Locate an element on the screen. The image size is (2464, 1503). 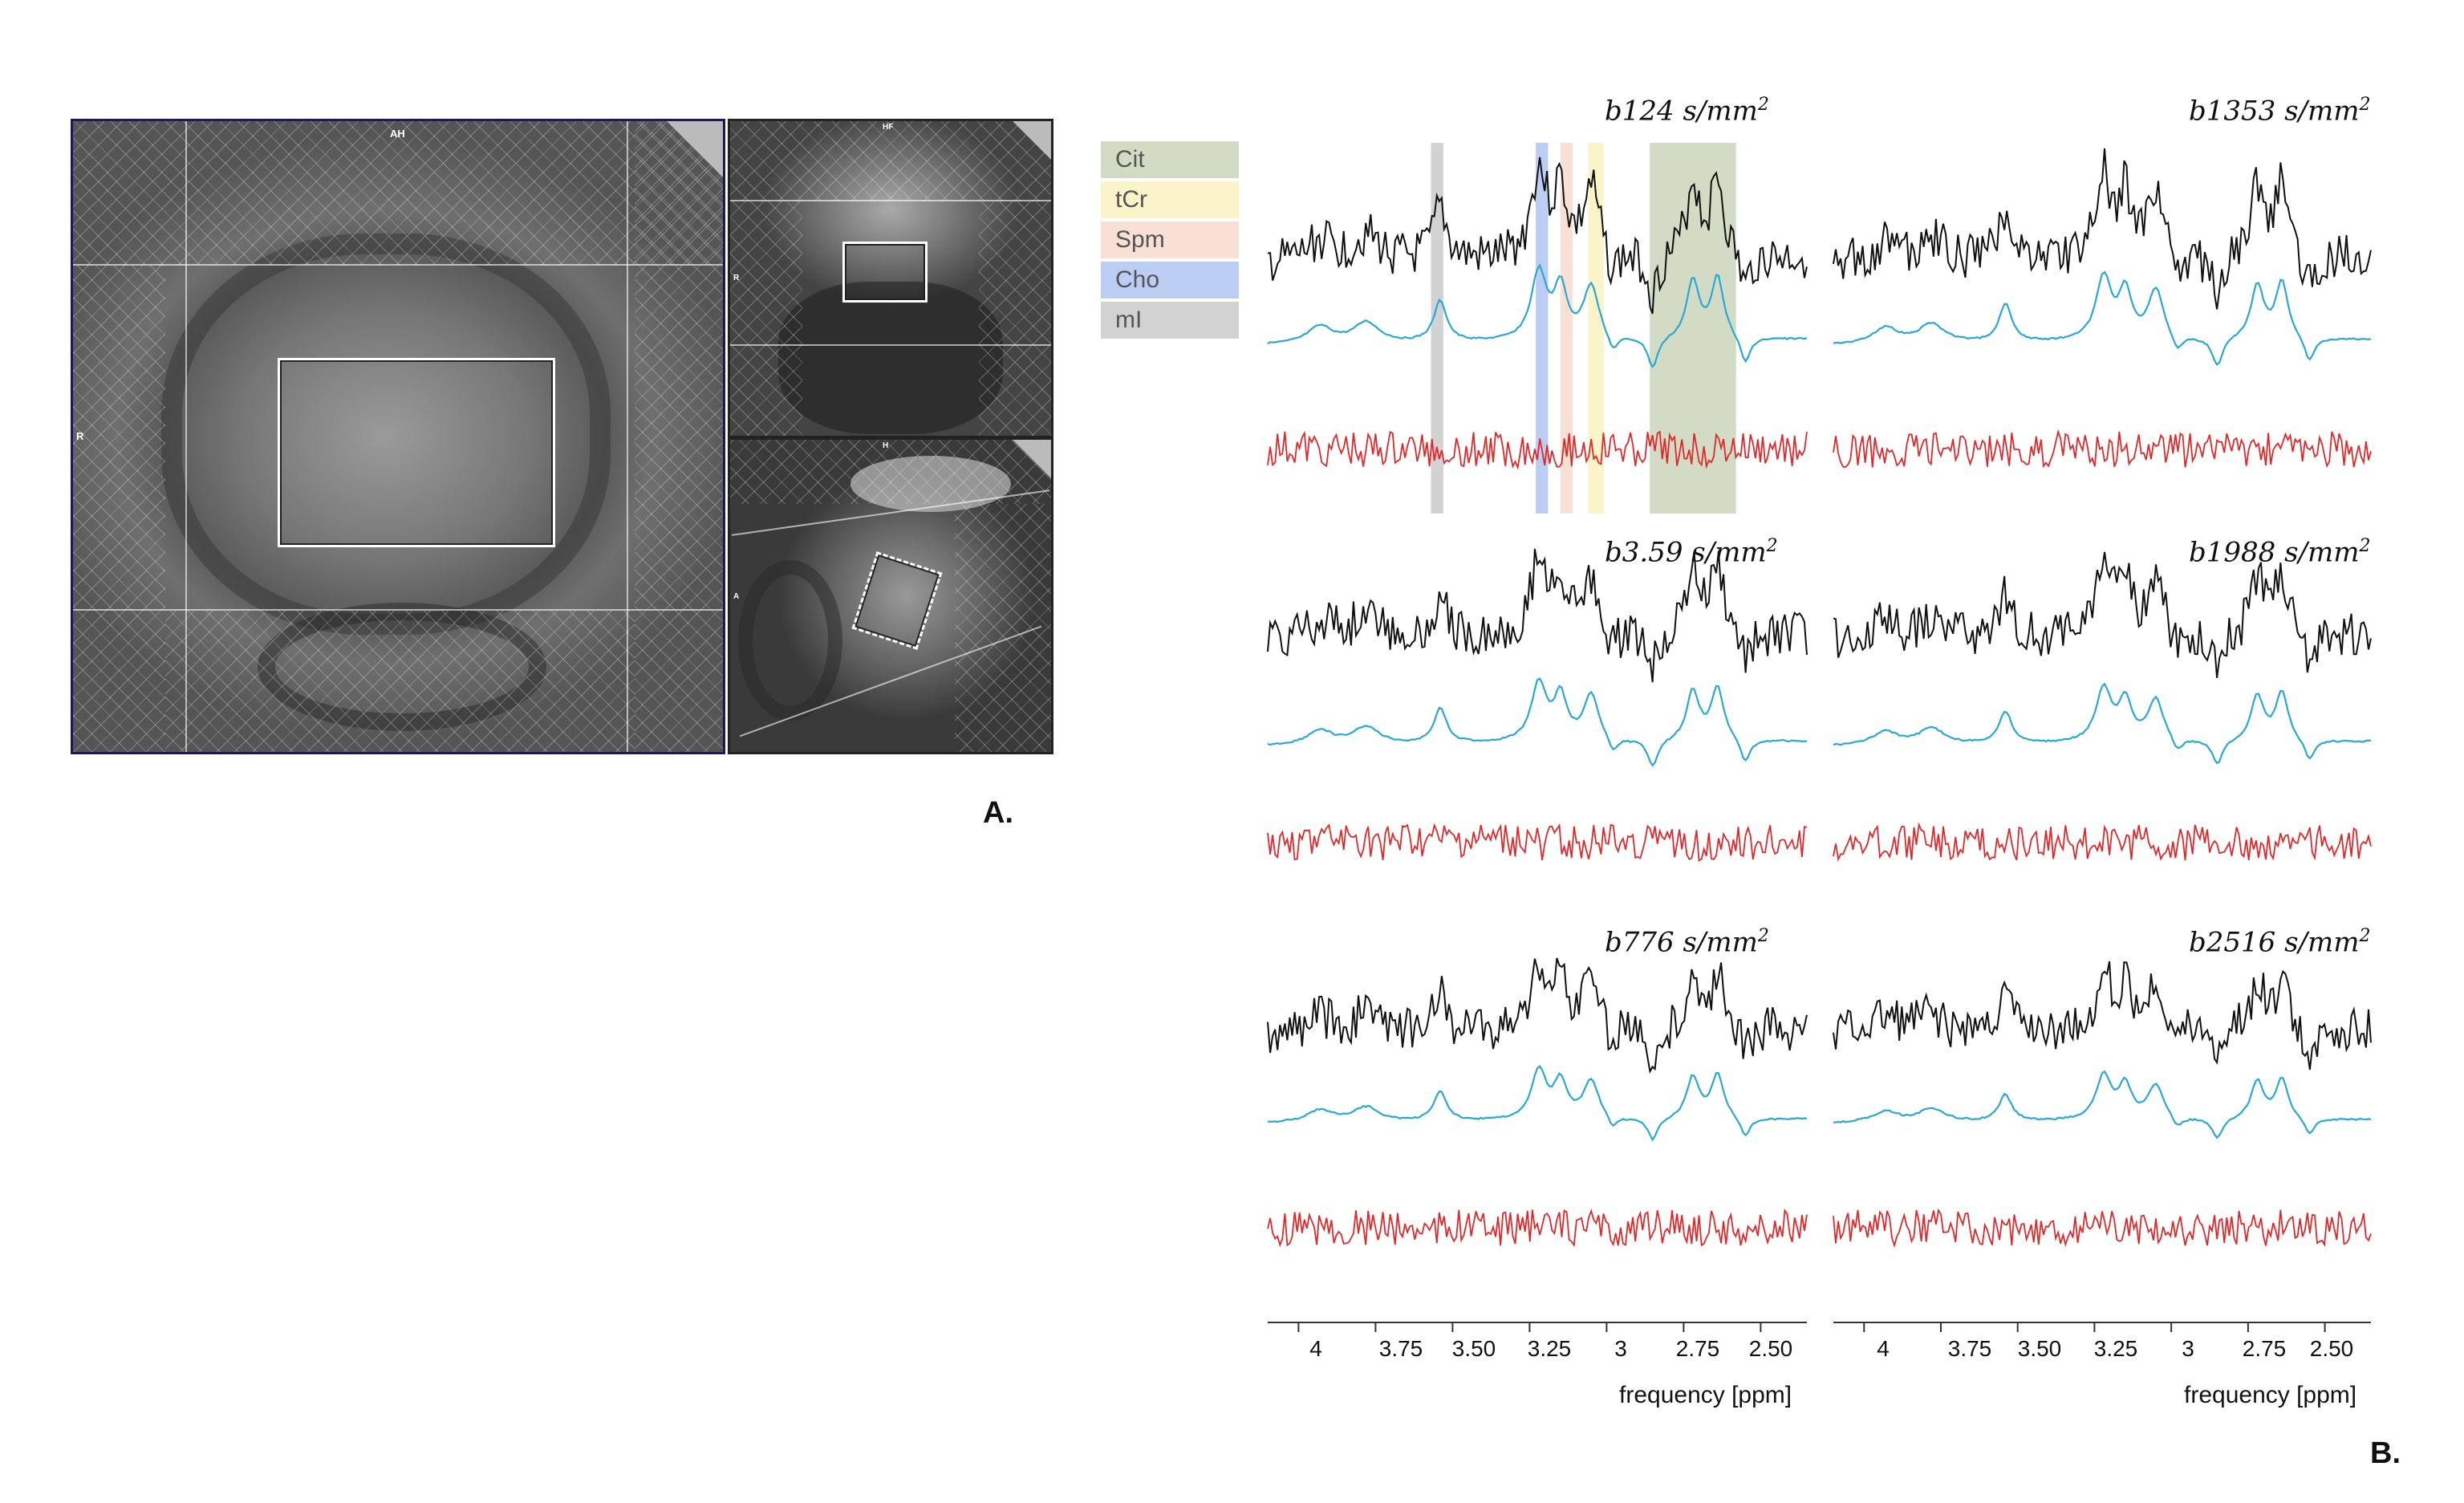
panel-a-label: A. is located at coordinates (998, 813).